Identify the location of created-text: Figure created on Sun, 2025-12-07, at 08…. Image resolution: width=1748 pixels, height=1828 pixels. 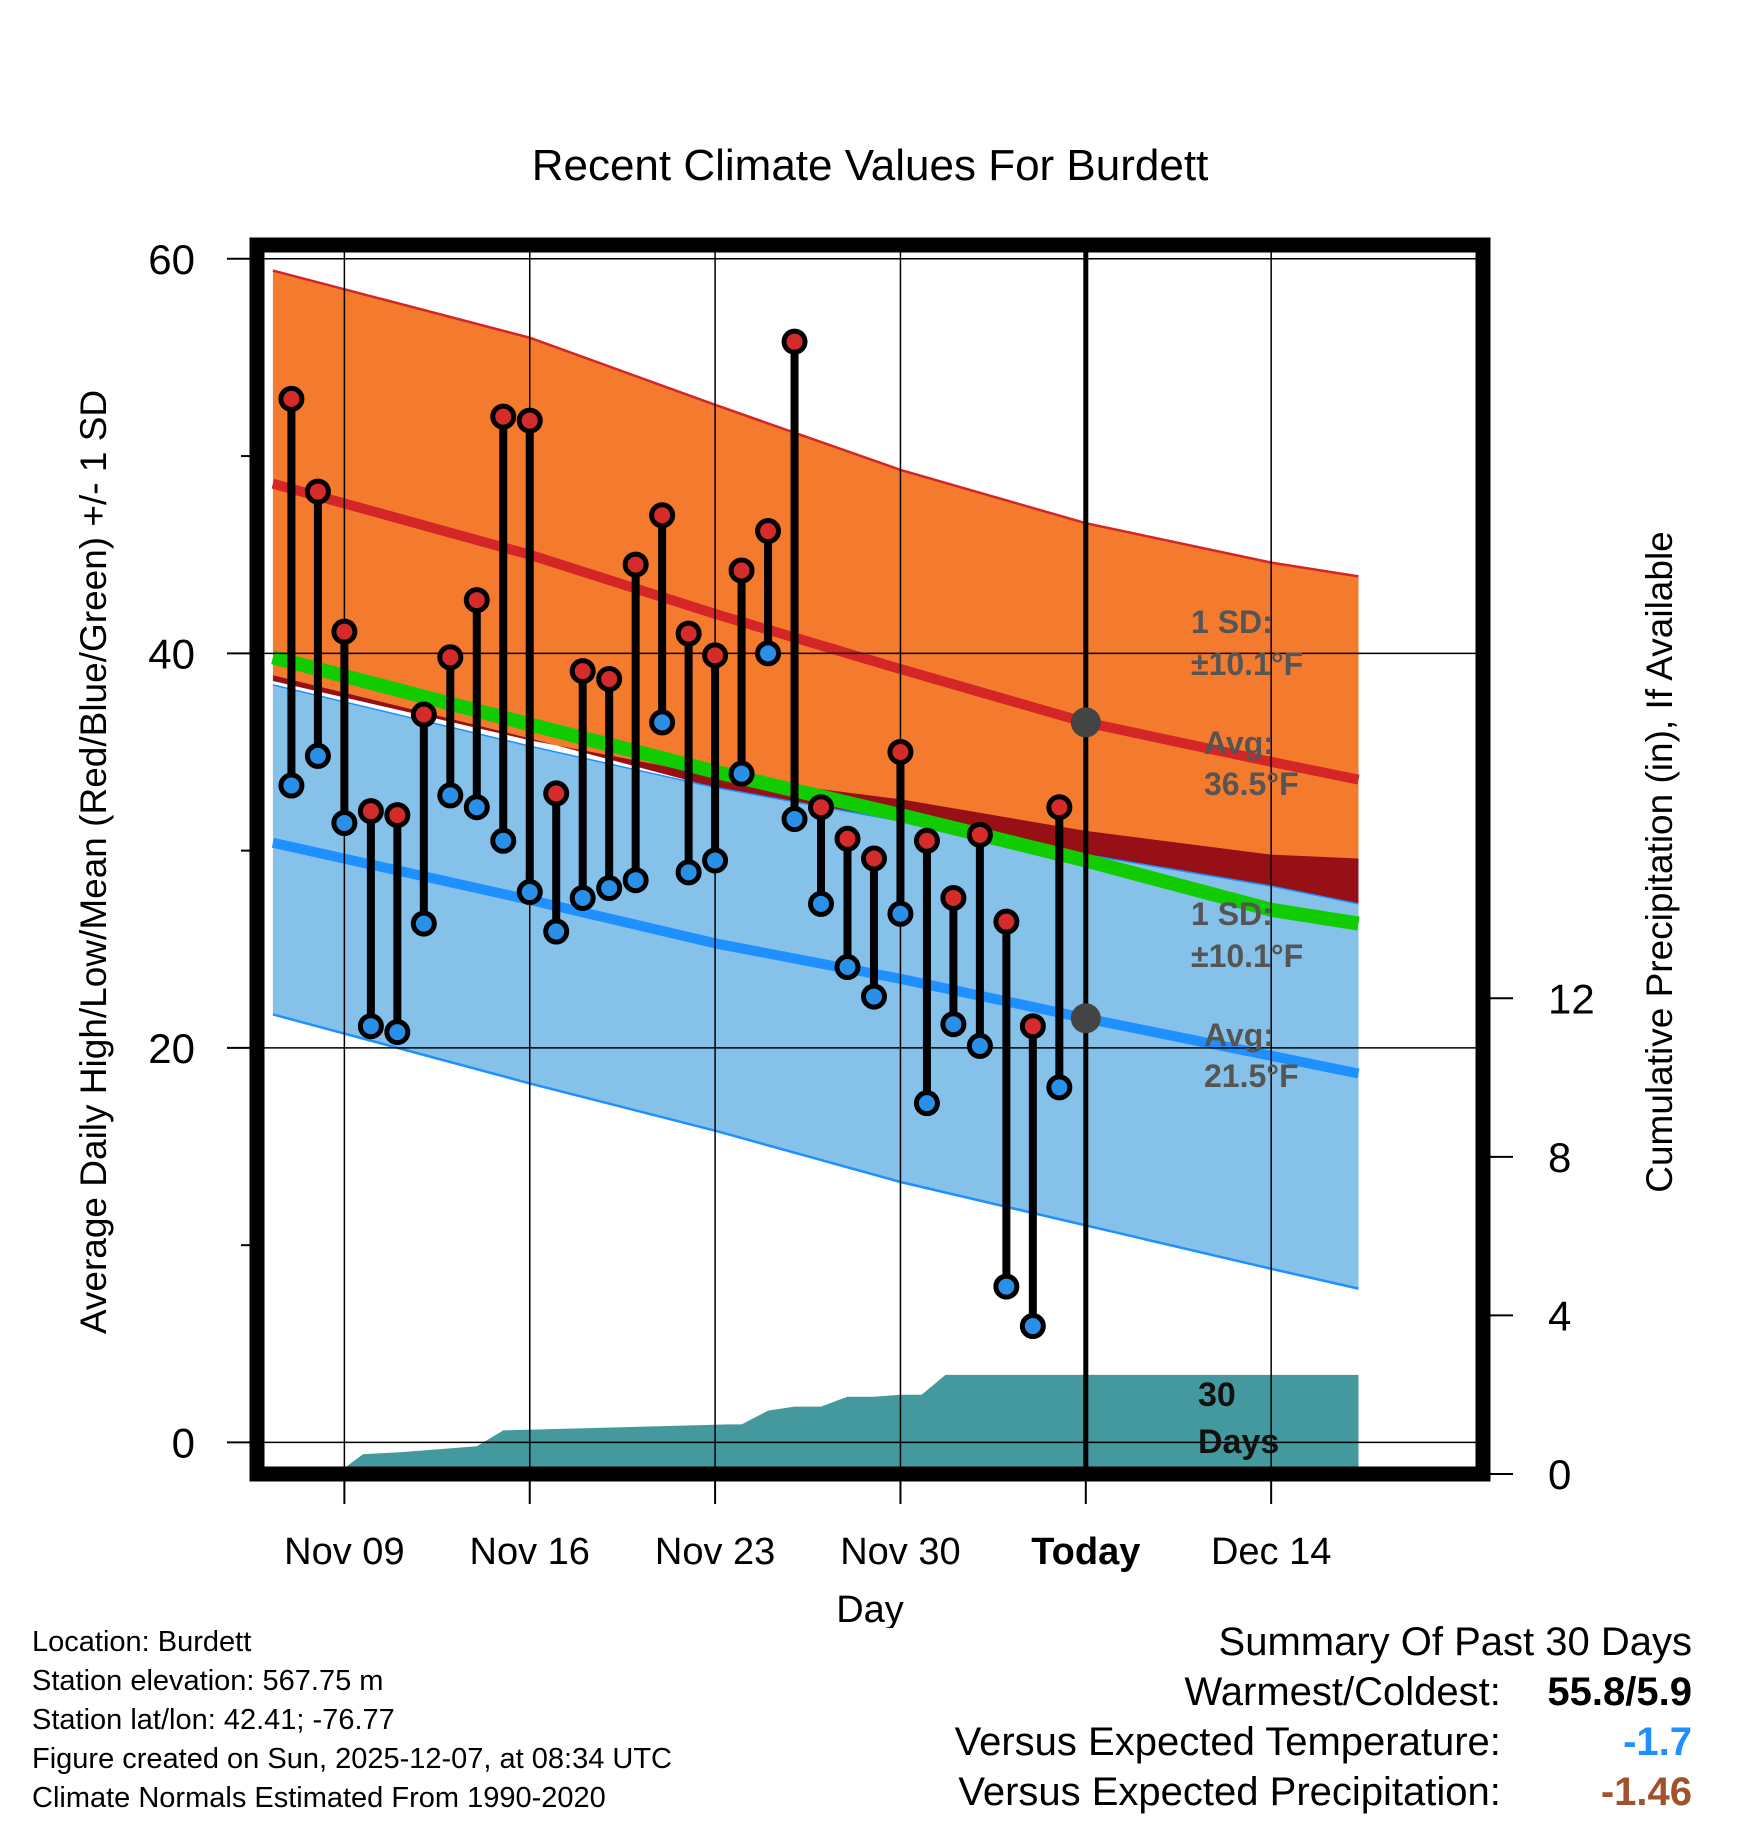
(352, 1759).